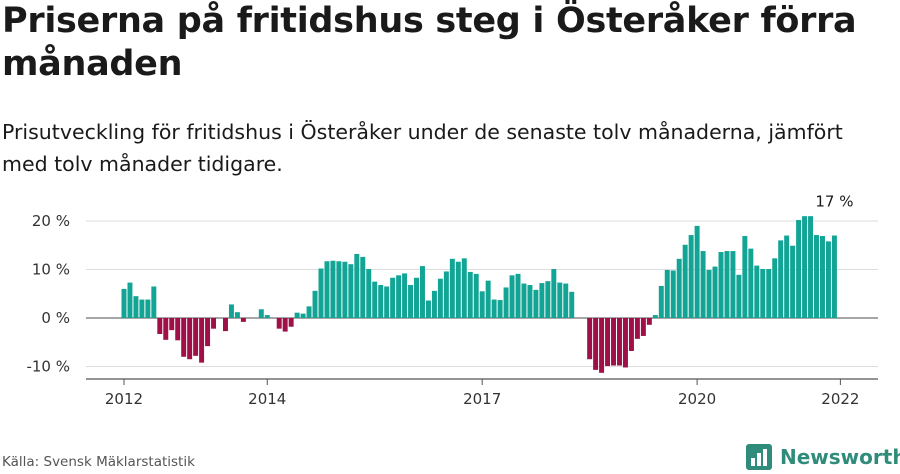 This screenshot has width=900, height=474. Describe the element at coordinates (840, 399) in the screenshot. I see `x-tick-label: 2022` at that location.